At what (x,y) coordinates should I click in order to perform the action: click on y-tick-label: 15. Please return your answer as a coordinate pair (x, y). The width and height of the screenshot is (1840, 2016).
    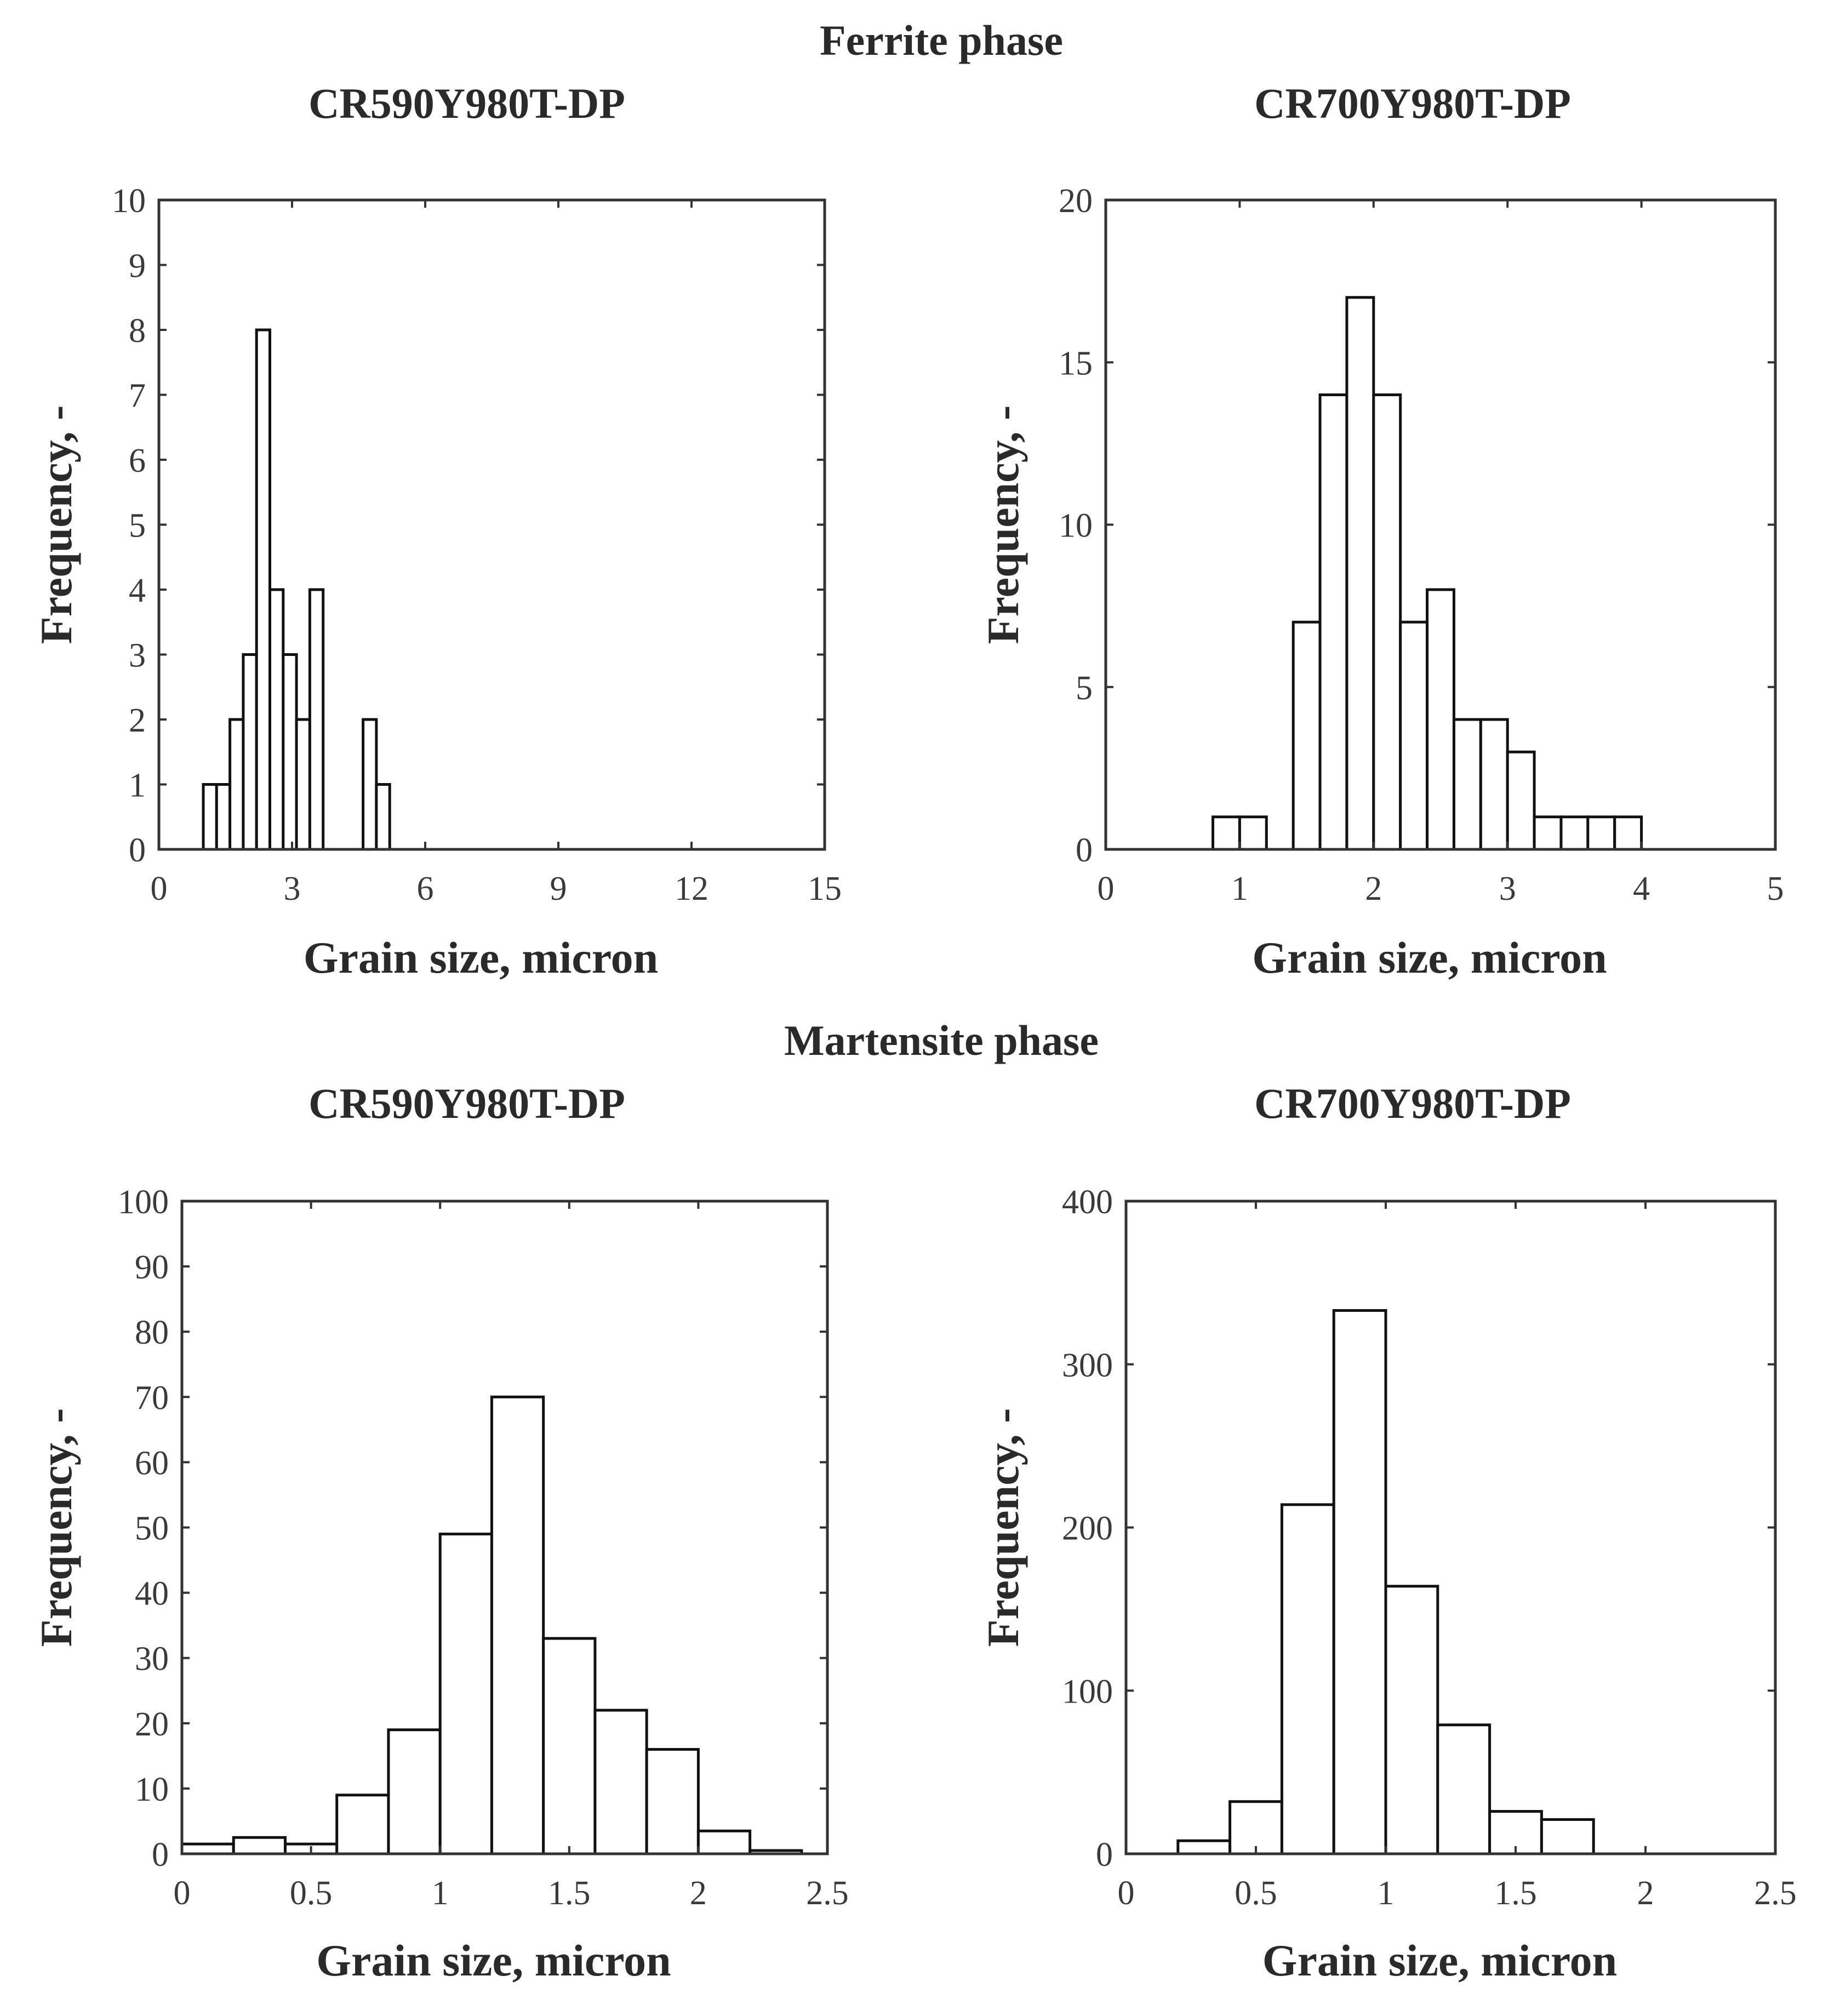
    Looking at the image, I should click on (1076, 363).